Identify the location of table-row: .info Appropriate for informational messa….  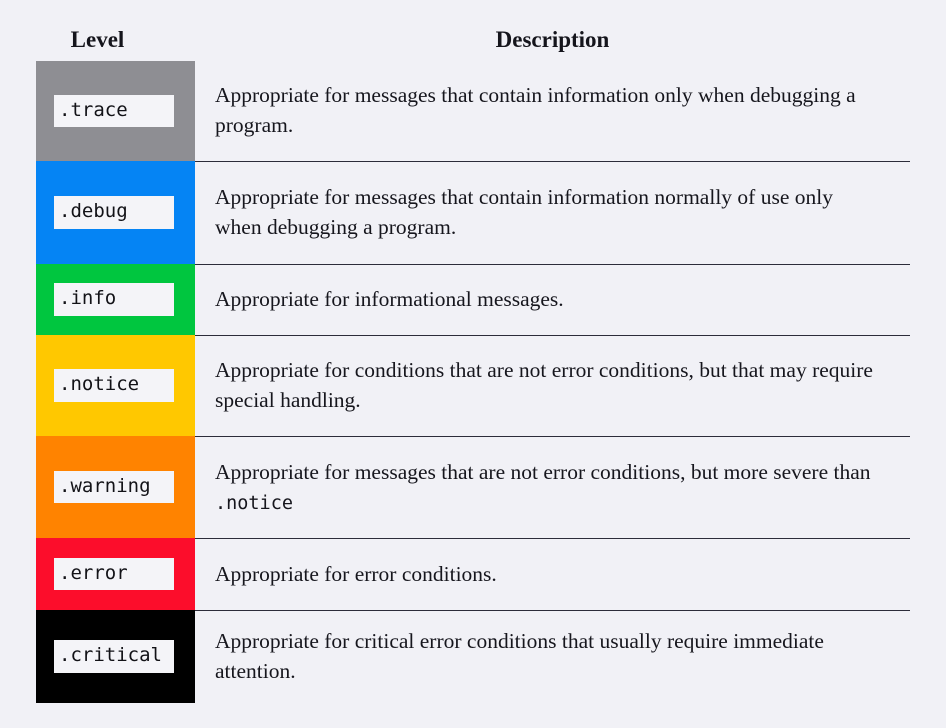
(473, 299).